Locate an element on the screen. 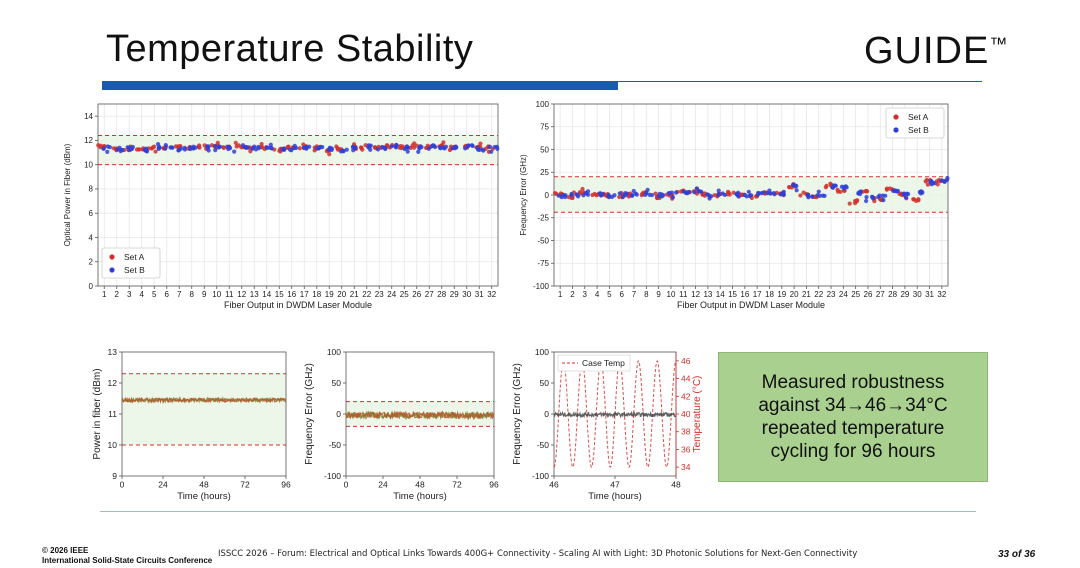 The width and height of the screenshot is (1080, 568). x-tick-label: 8 is located at coordinates (646, 294).